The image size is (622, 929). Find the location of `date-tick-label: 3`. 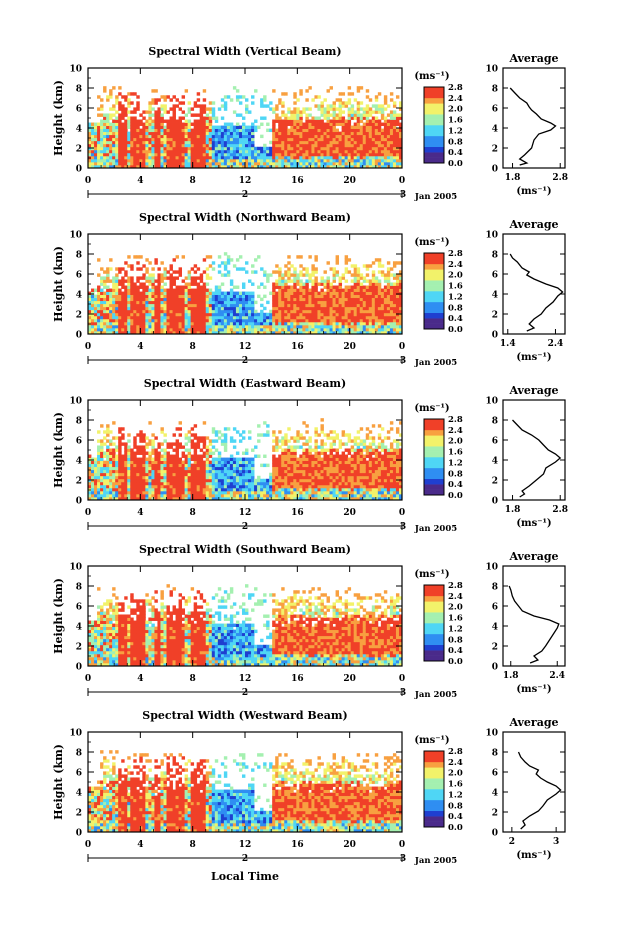

date-tick-label: 3 is located at coordinates (403, 195).